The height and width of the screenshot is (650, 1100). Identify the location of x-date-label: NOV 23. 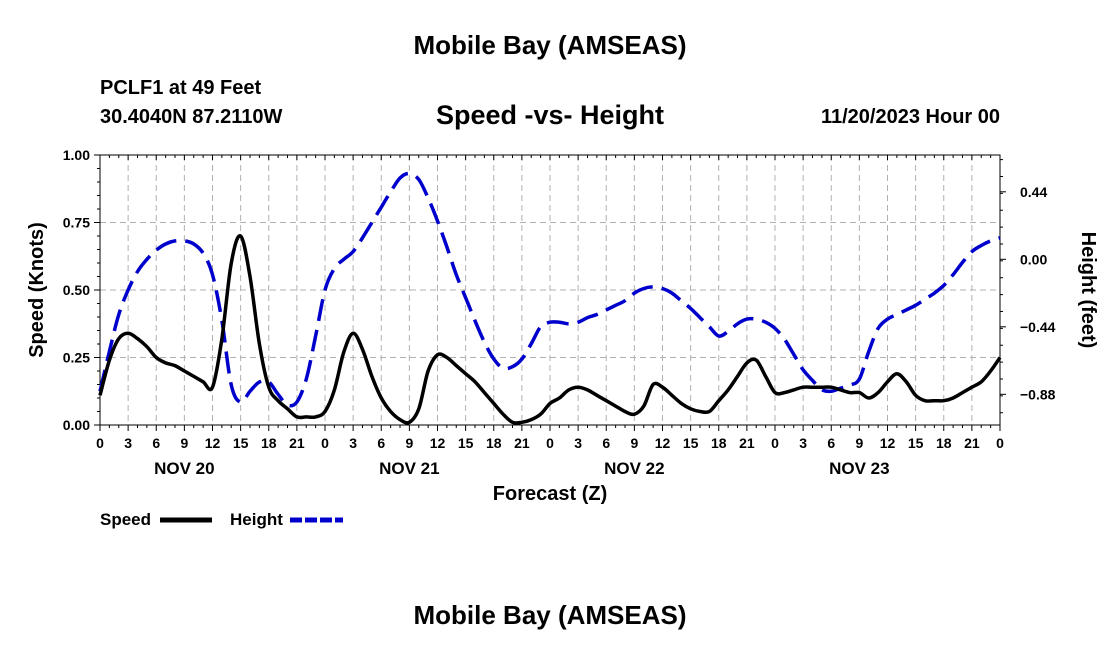
(859, 468).